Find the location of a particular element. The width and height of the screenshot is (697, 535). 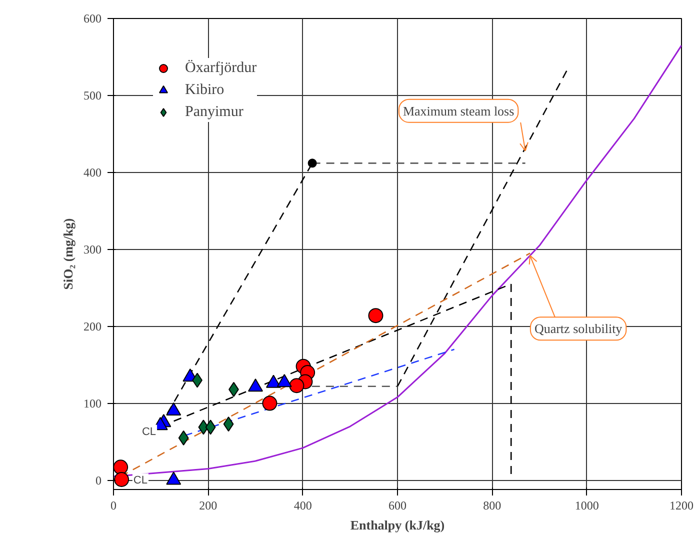

x-axis-title: Enthalpy (kJ/kg) is located at coordinates (397, 525).